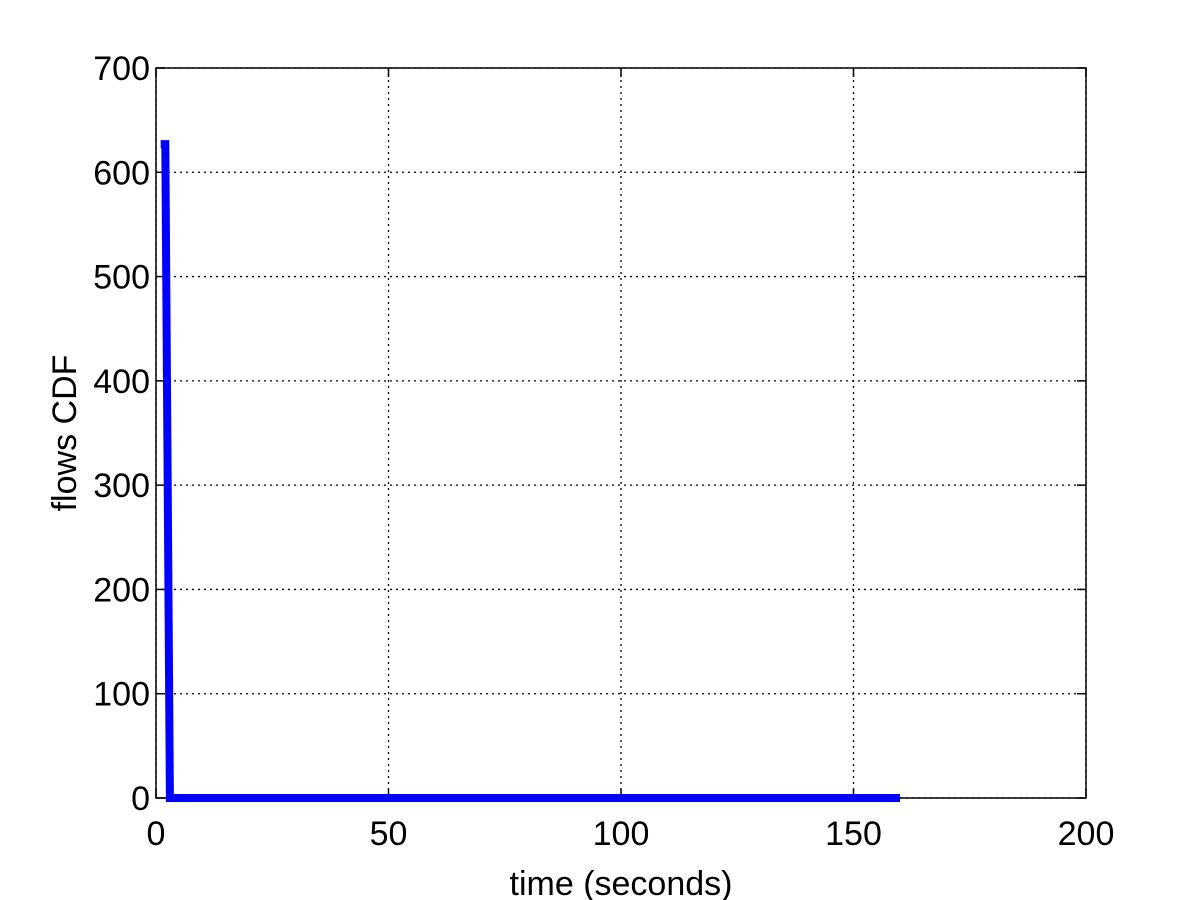 This screenshot has width=1200, height=900. What do you see at coordinates (121, 486) in the screenshot?
I see `y-tick-label: 300` at bounding box center [121, 486].